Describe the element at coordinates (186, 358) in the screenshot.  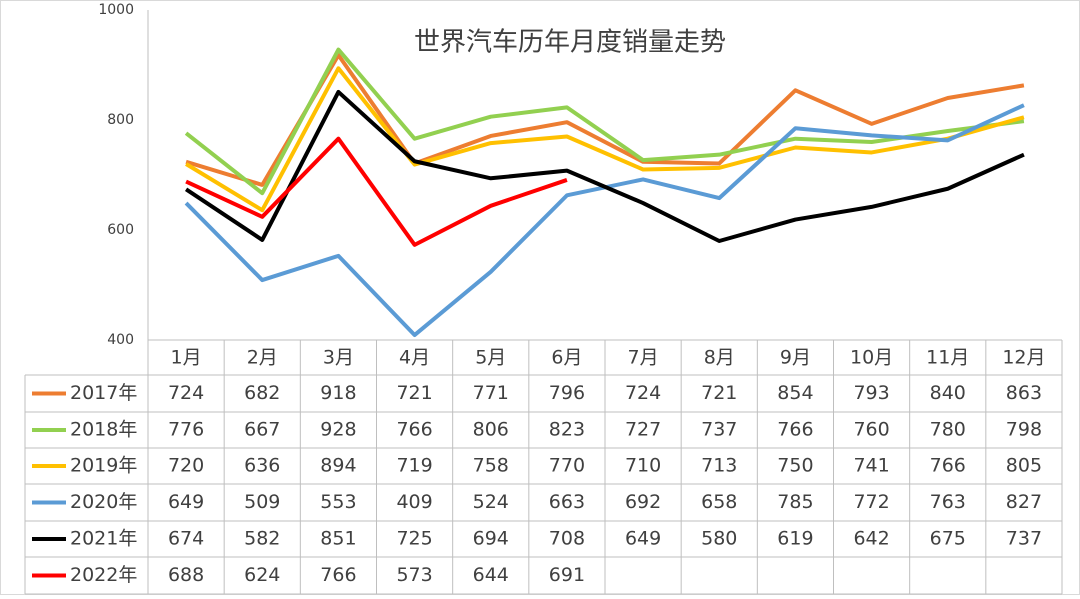
I see `x-tick-label: 1月` at that location.